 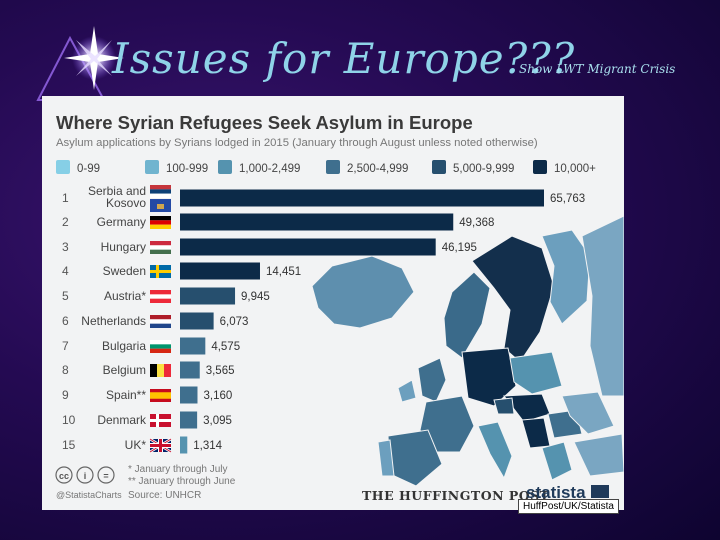 What do you see at coordinates (504, 406) in the screenshot?
I see `map-austria` at bounding box center [504, 406].